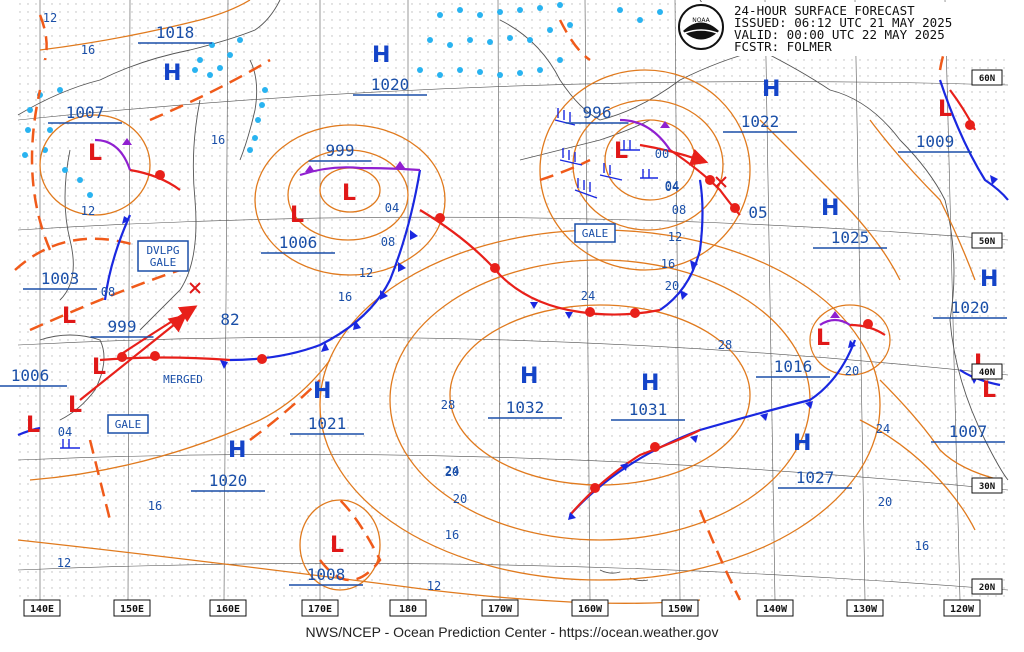 The width and height of the screenshot is (1024, 652). What do you see at coordinates (162, 250) in the screenshot?
I see `warning-box-text: DVLPG` at bounding box center [162, 250].